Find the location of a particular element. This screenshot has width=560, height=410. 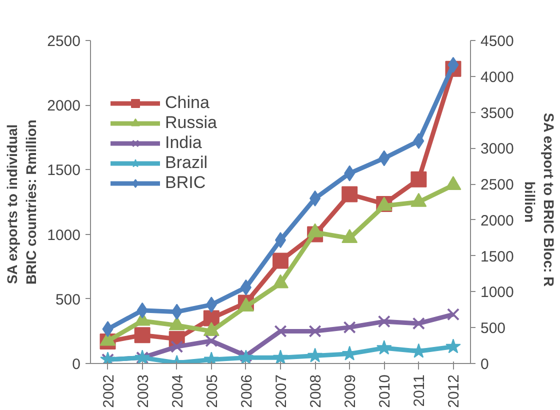

y-tick-label: 2500 is located at coordinates (64, 41).